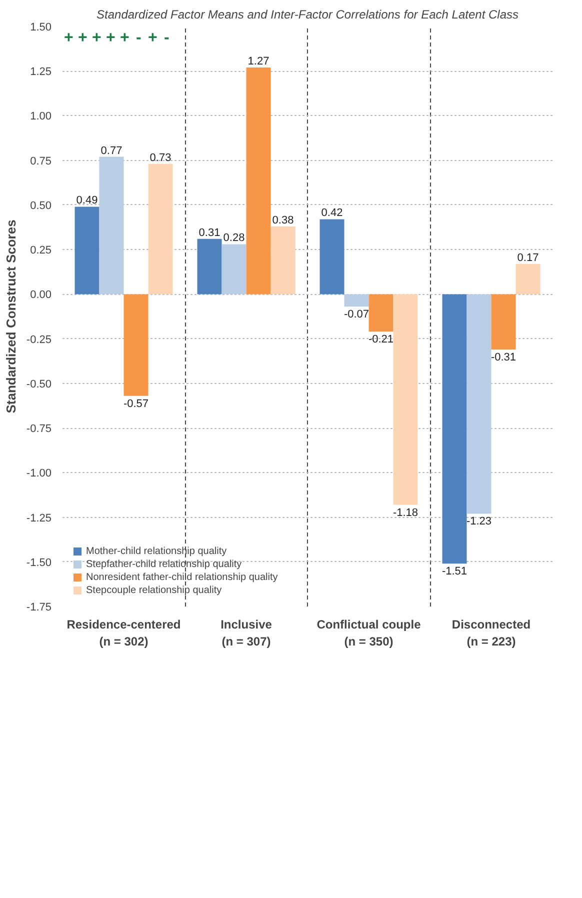  What do you see at coordinates (528, 258) in the screenshot?
I see `data-label: 0.17` at bounding box center [528, 258].